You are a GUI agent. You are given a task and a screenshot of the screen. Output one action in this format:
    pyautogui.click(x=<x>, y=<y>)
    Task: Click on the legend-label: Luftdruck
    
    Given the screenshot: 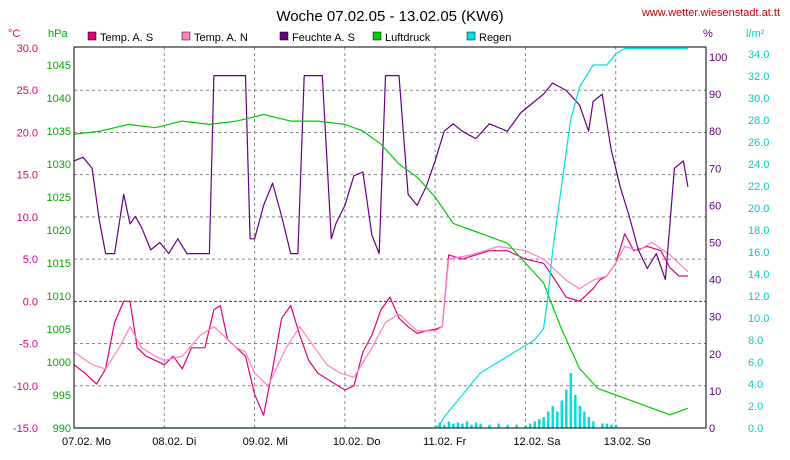 What is the action you would take?
    pyautogui.click(x=408, y=38)
    